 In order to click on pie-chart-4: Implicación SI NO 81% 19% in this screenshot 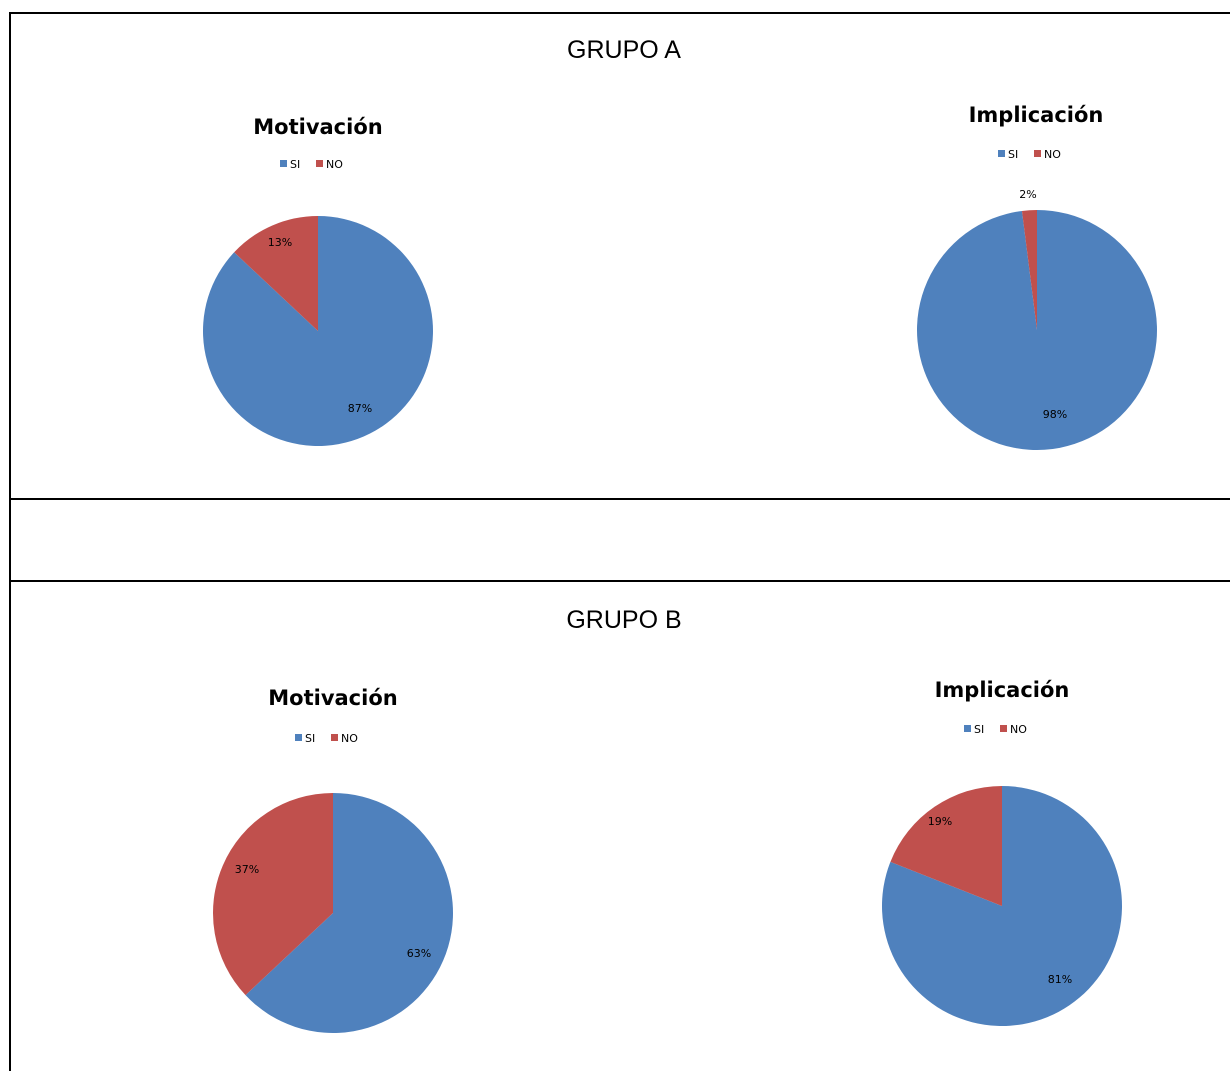, I will do `click(1002, 852)`.